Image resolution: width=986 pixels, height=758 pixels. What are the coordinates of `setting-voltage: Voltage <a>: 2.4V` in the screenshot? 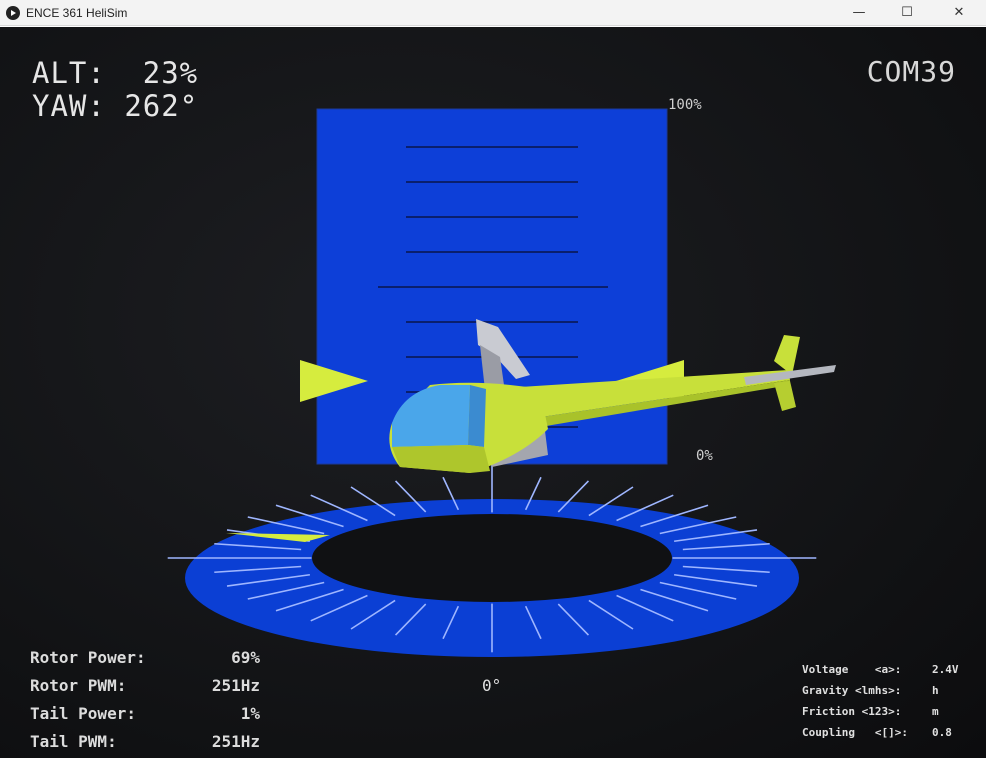 It's located at (880, 669).